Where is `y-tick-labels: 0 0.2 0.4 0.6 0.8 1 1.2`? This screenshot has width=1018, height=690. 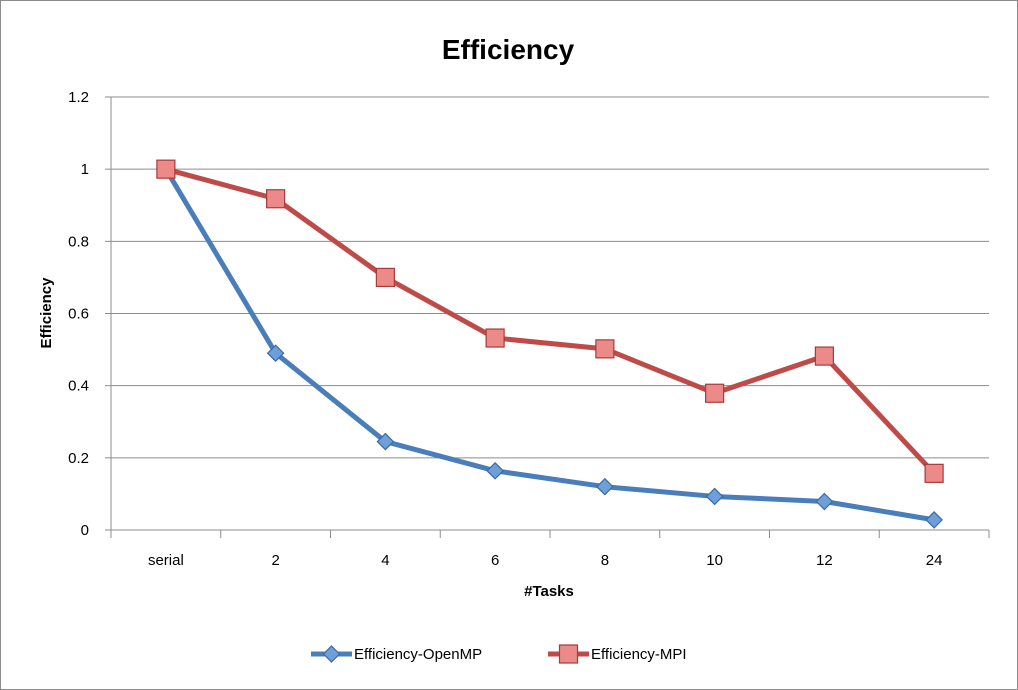
y-tick-labels: 0 0.2 0.4 0.6 0.8 1 1.2 is located at coordinates (78, 314).